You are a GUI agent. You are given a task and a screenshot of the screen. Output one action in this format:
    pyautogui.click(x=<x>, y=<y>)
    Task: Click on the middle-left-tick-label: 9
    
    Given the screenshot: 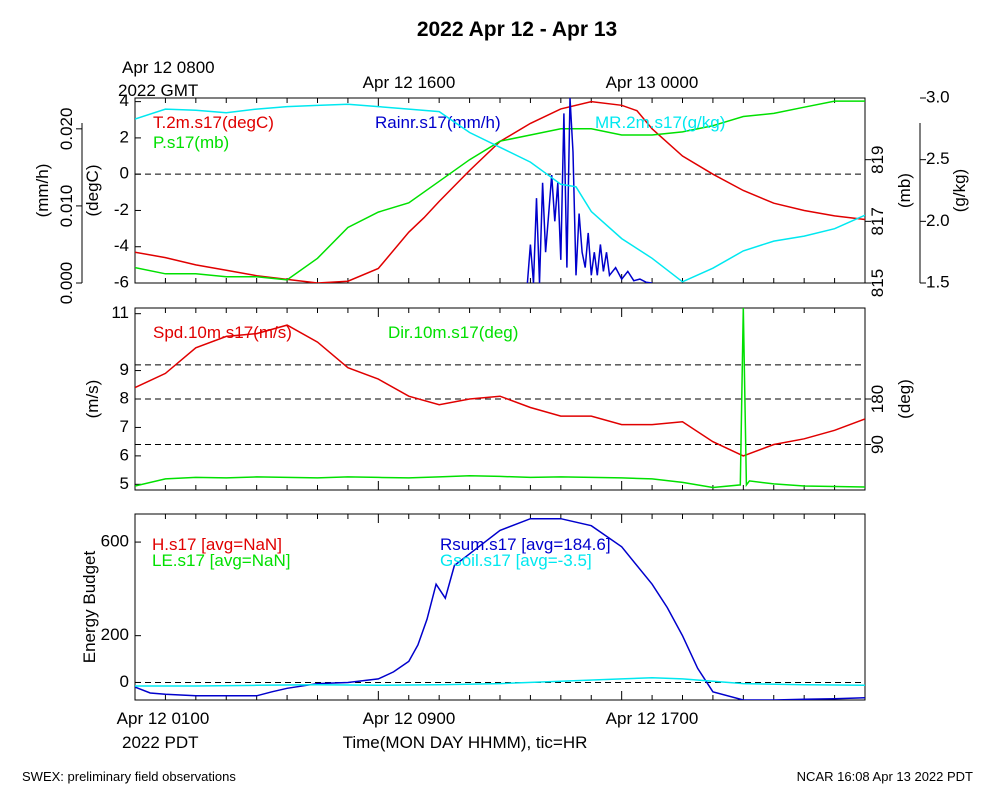 What is the action you would take?
    pyautogui.click(x=124, y=369)
    